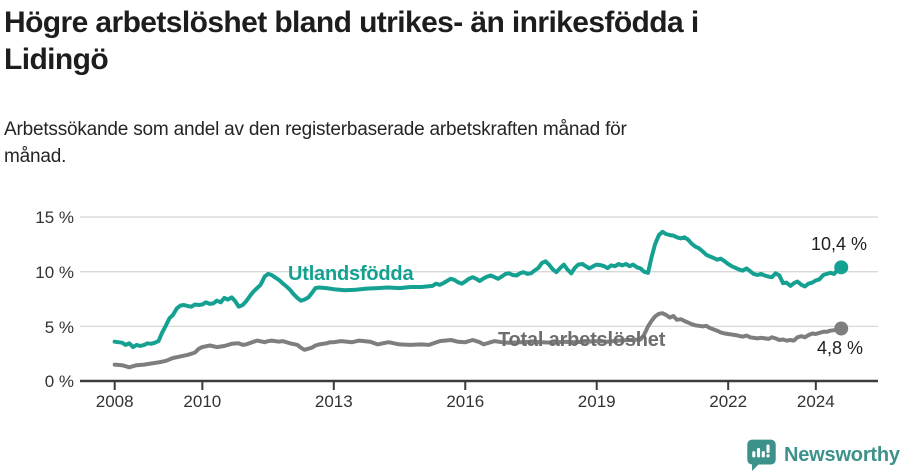  Describe the element at coordinates (59, 381) in the screenshot. I see `y-tick-label-0: 0 %` at that location.